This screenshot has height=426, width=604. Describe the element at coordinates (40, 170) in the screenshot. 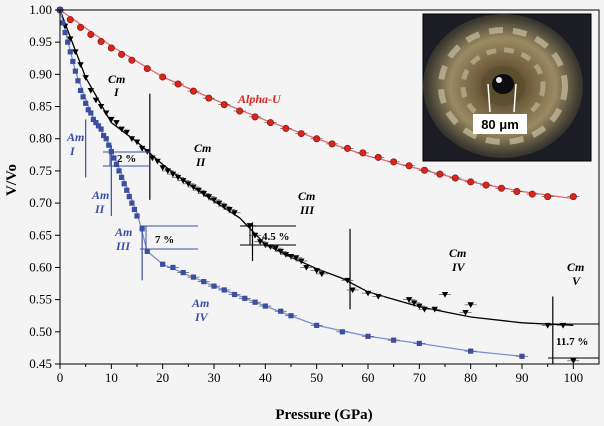

I see `y-tick-label: 0.75` at that location.